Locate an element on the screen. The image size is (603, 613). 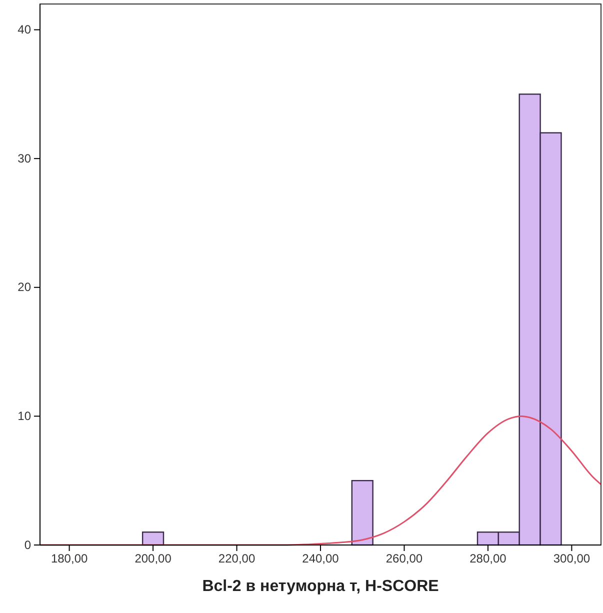
x-tick-label: 180,00 is located at coordinates (69, 559).